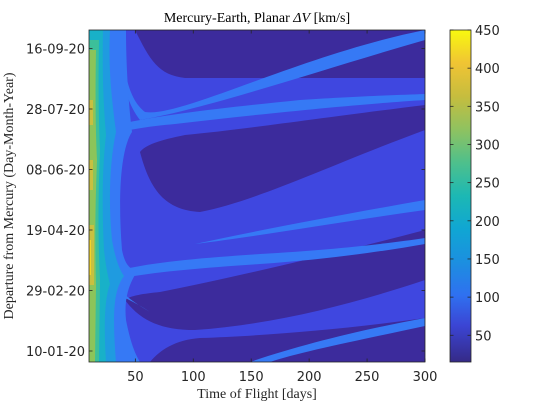 This screenshot has height=407, width=542. What do you see at coordinates (257, 394) in the screenshot?
I see `x-axis-label: Time of Flight [days]` at bounding box center [257, 394].